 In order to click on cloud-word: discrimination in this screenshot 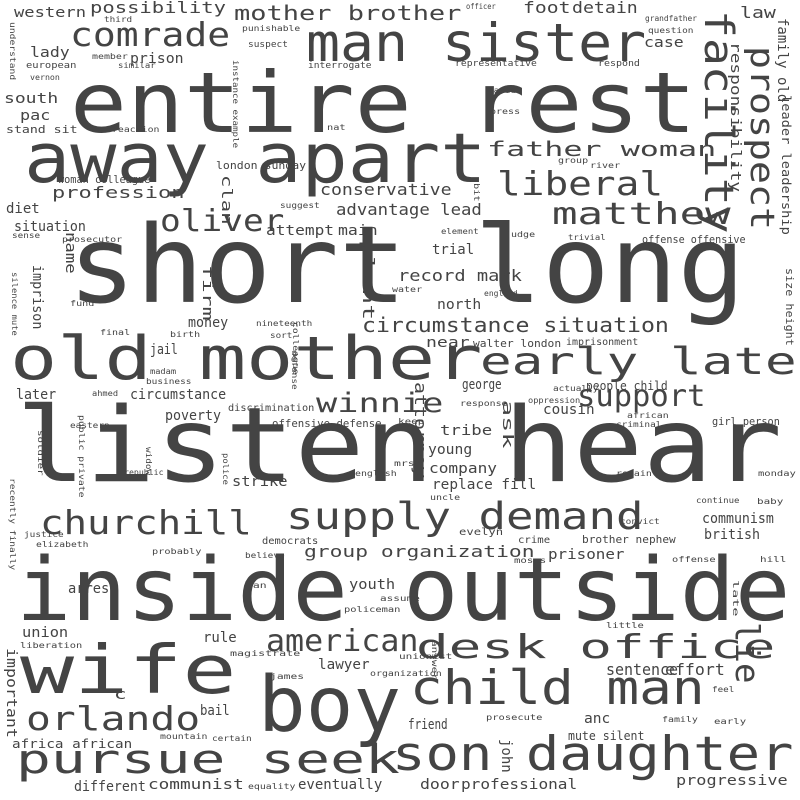, I will do `click(271, 408)`.